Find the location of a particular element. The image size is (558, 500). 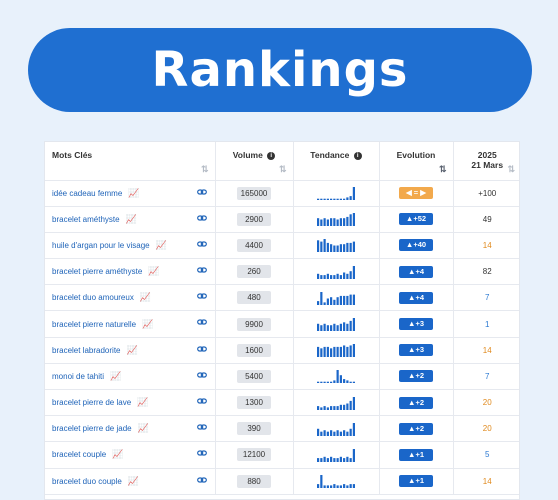

keyword-link: bracelet couple is located at coordinates (79, 455).